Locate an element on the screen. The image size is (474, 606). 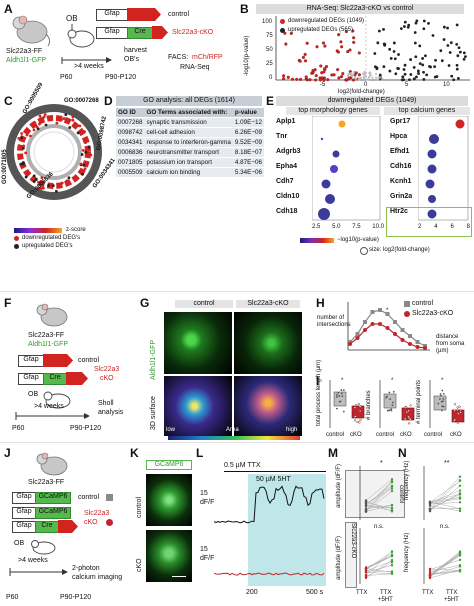
gene-label: Htr2c is located at coordinates (399, 211).